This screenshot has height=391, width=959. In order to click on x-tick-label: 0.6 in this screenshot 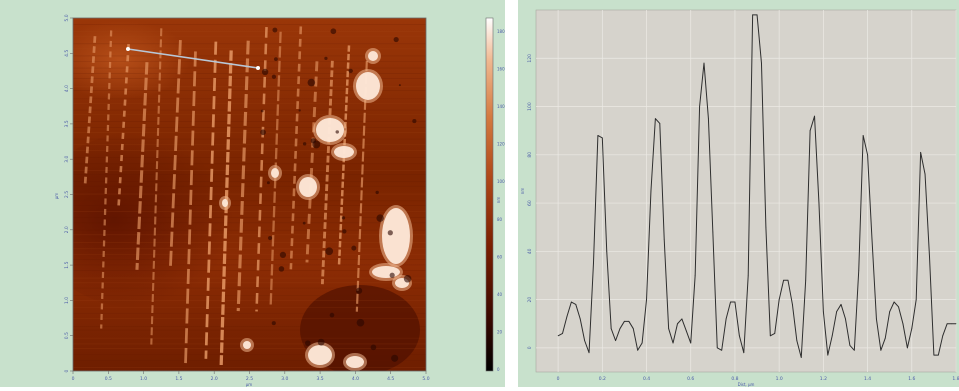, I will do `click(690, 379)`.